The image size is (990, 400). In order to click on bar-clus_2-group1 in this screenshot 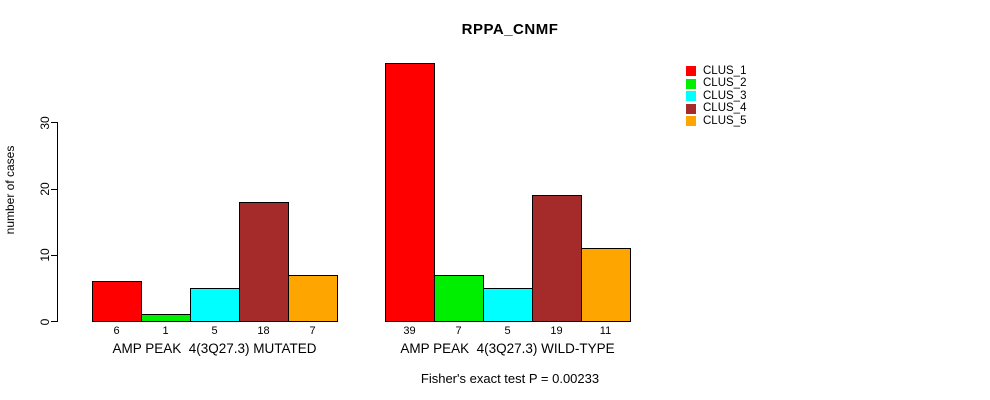, I will do `click(166, 318)`.